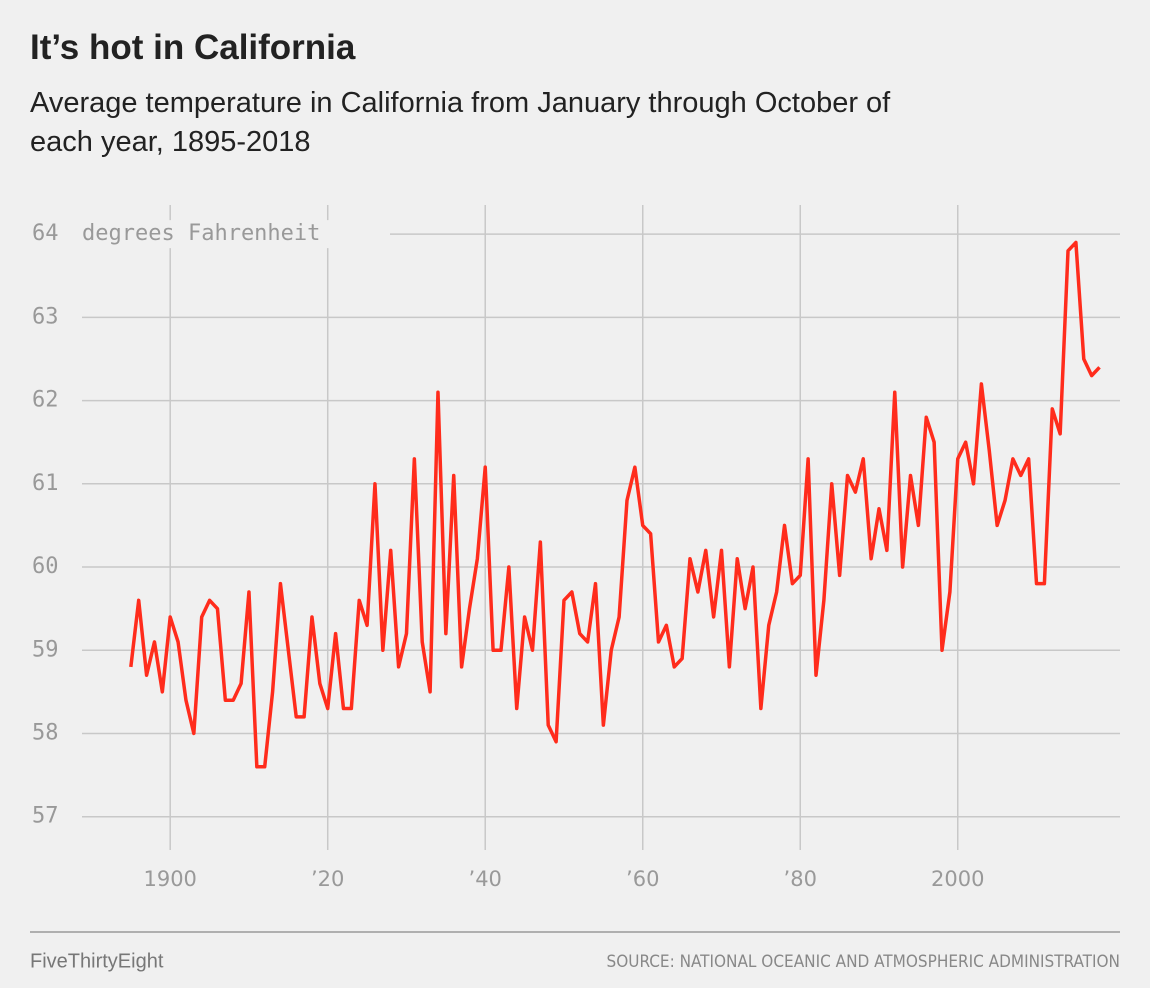 This screenshot has height=988, width=1150. I want to click on y-tick-label: 63, so click(45, 316).